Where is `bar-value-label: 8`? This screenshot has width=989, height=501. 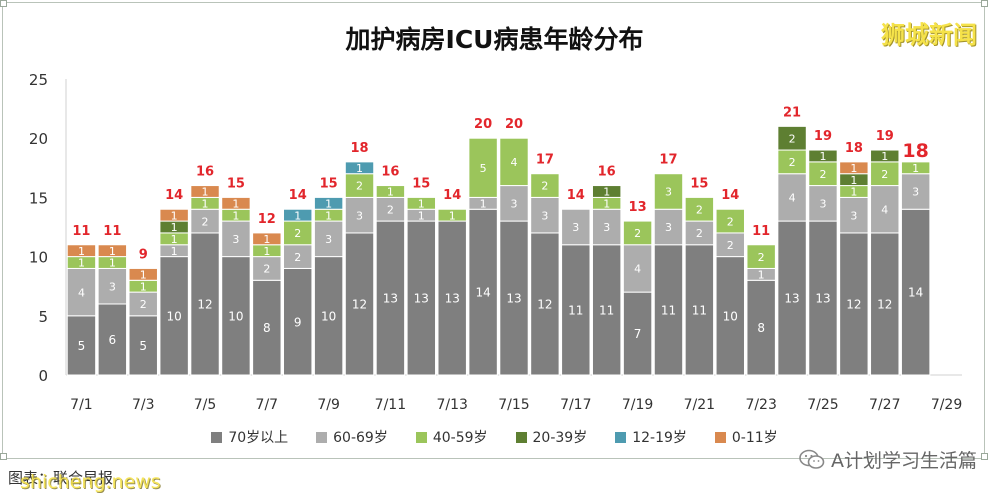
bar-value-label: 8 is located at coordinates (761, 328).